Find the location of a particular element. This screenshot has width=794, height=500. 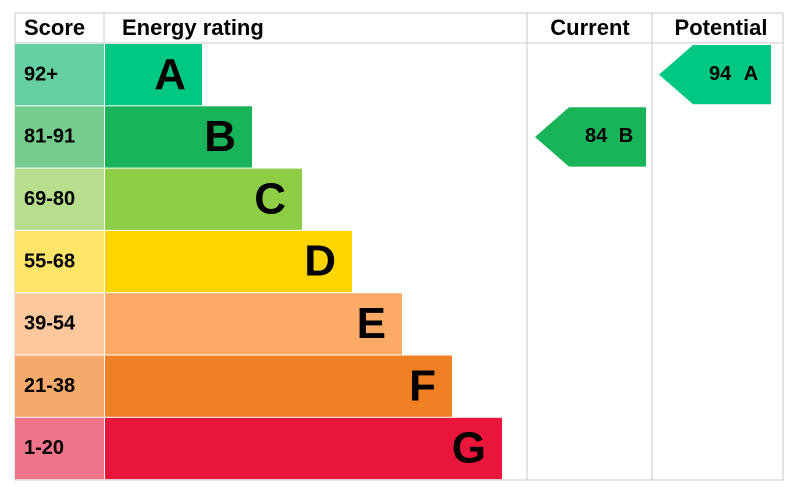

rating-letter: E is located at coordinates (371, 323).